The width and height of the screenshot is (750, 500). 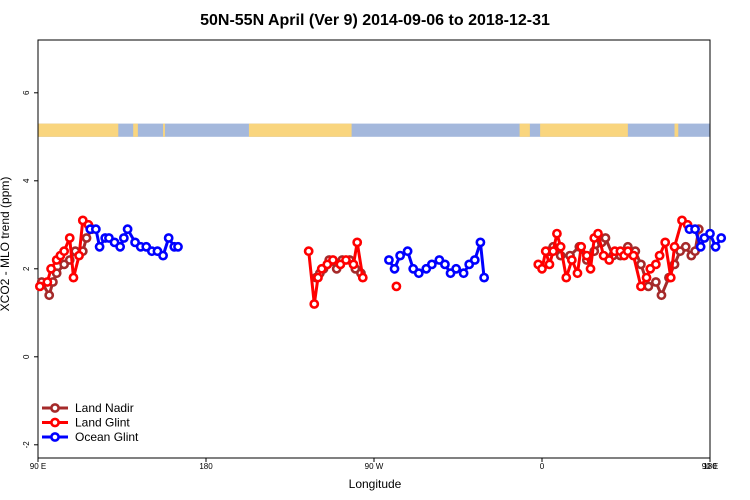 What do you see at coordinates (374, 130) in the screenshot?
I see `land-ocean-strip` at bounding box center [374, 130].